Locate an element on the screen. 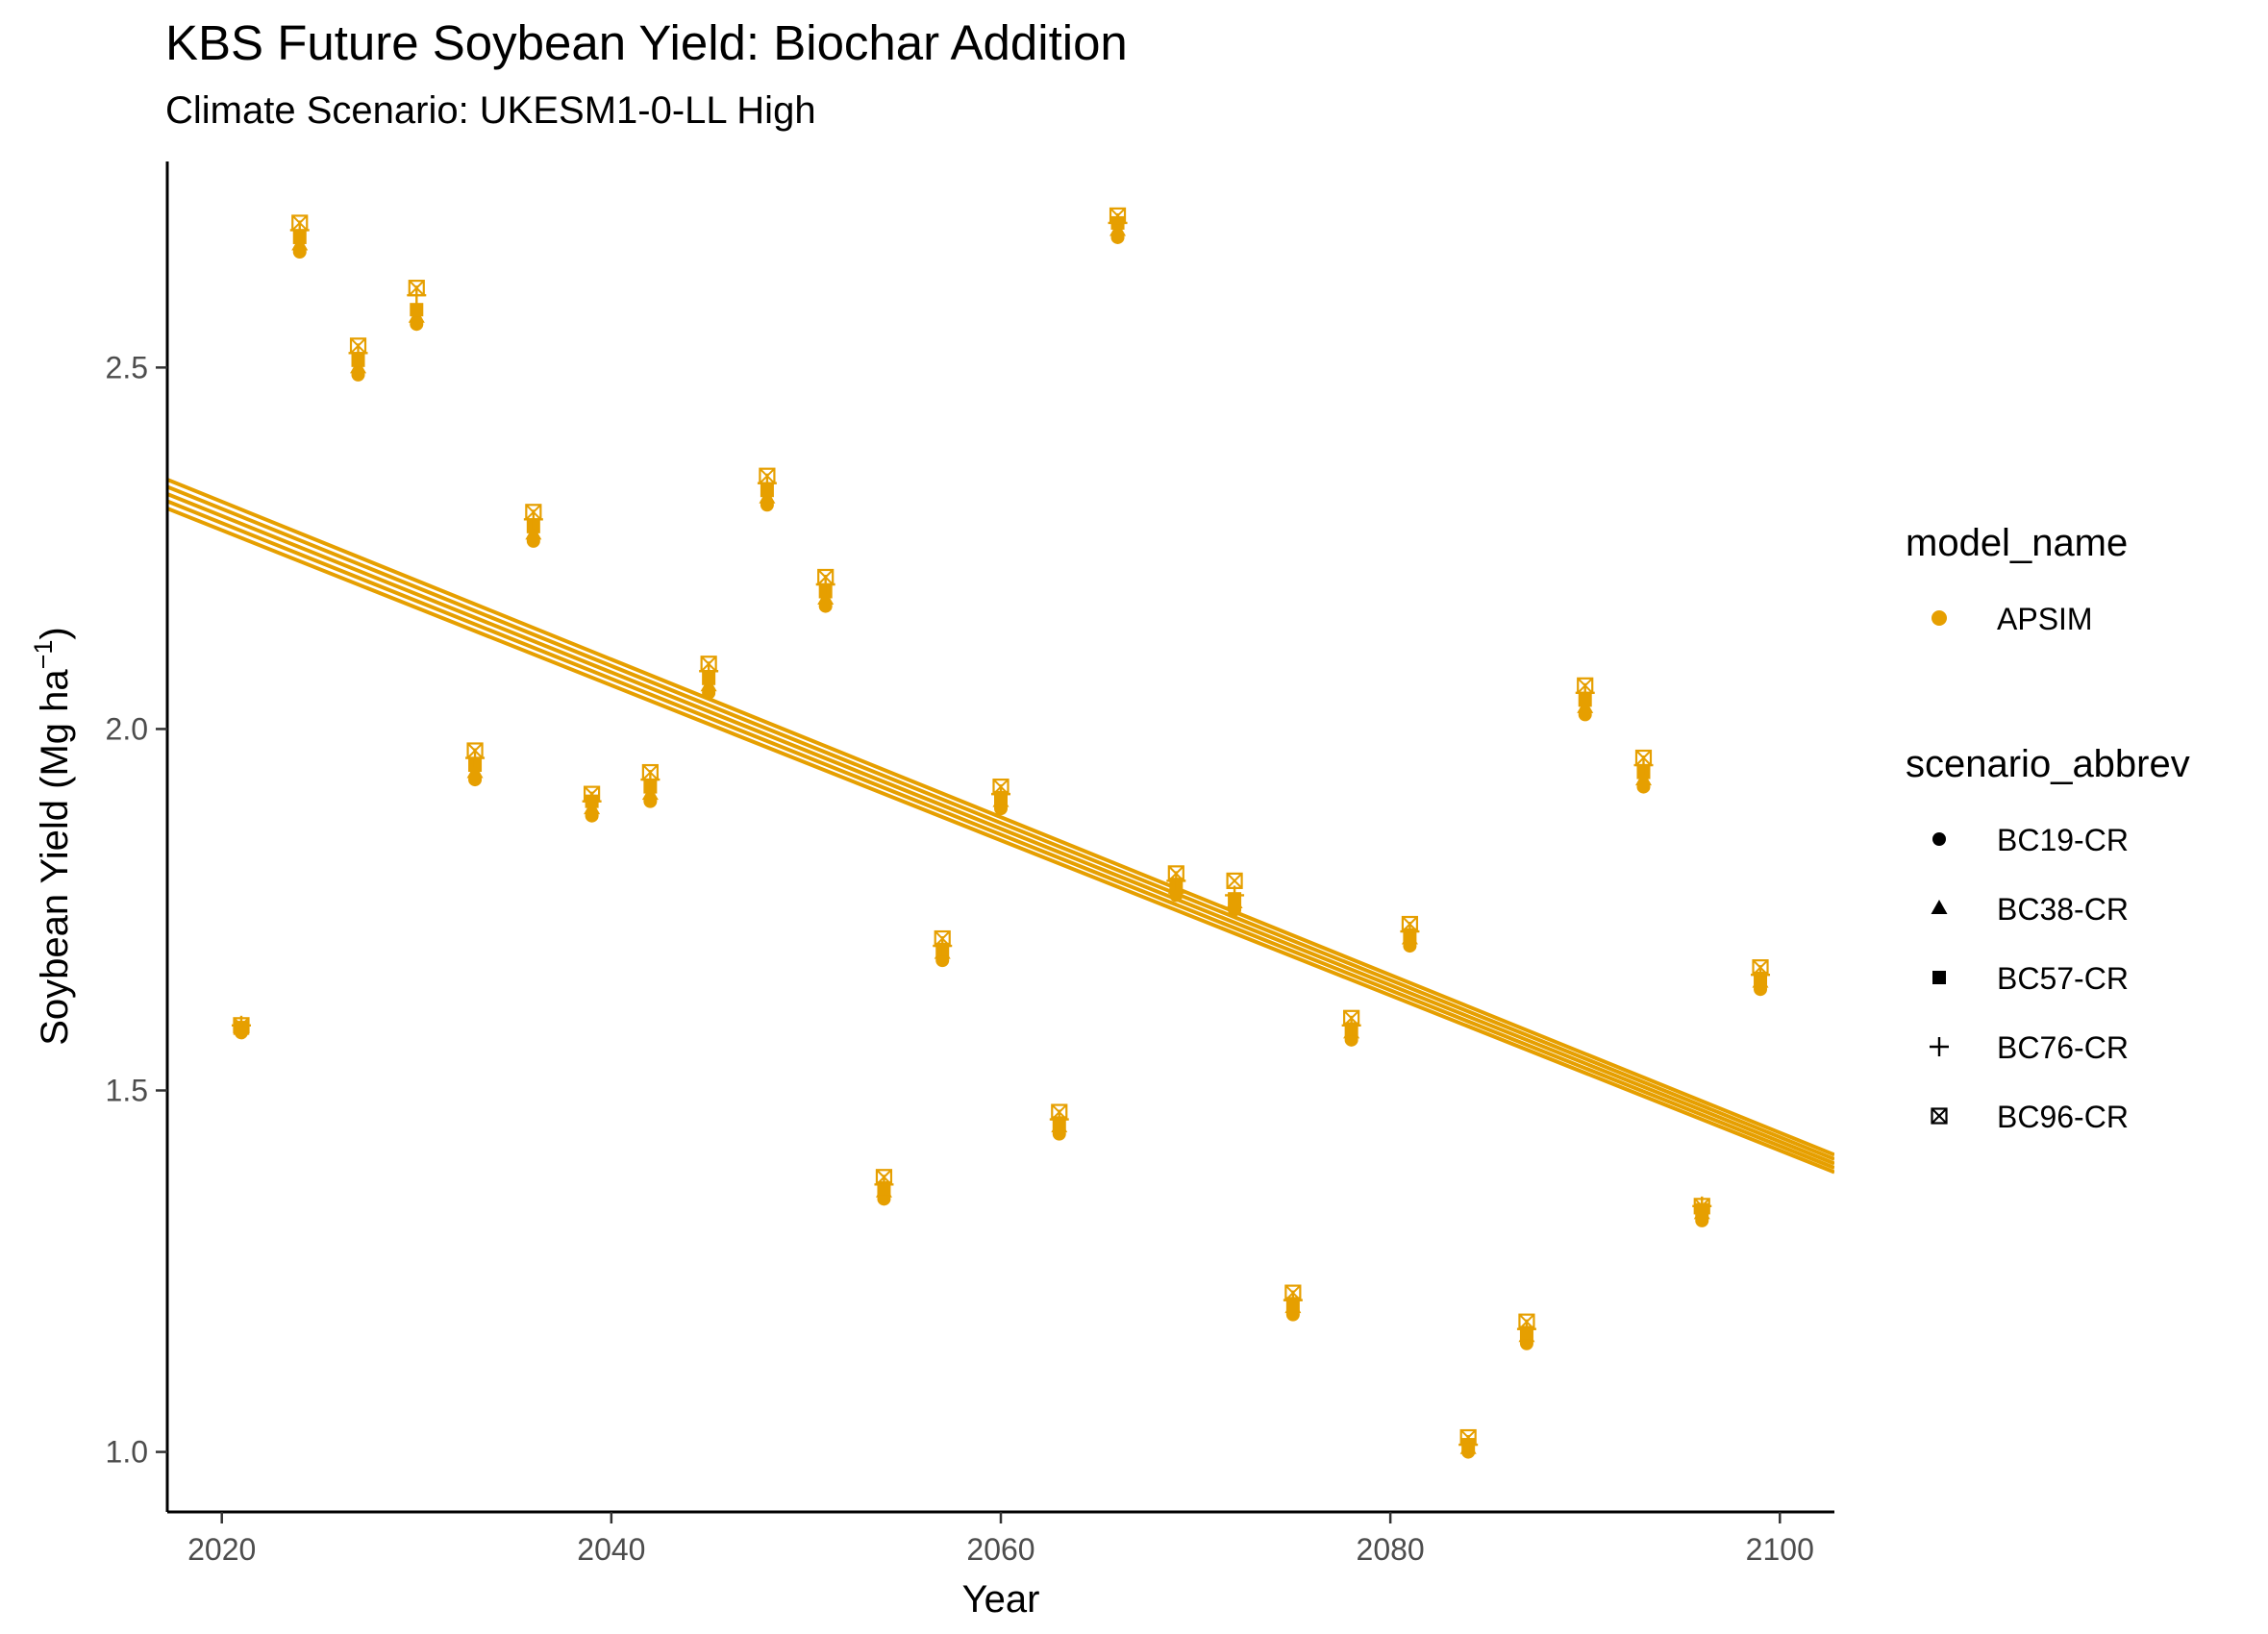 This screenshot has width=2268, height=1634. legend-scenario-keys is located at coordinates (1939, 978).